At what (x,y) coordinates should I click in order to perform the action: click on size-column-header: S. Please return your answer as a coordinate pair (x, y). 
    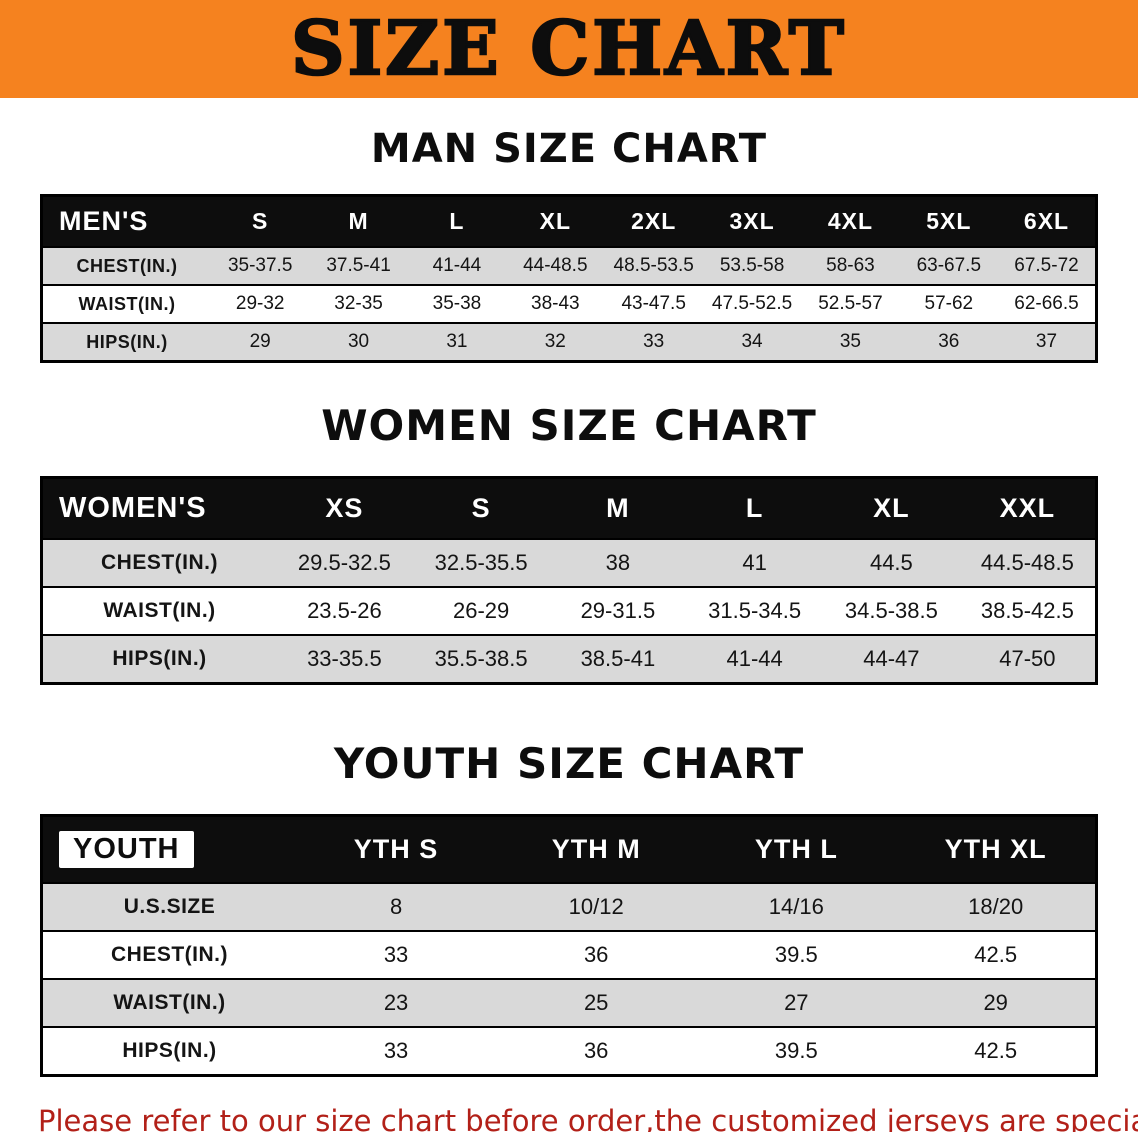
    Looking at the image, I should click on (260, 221).